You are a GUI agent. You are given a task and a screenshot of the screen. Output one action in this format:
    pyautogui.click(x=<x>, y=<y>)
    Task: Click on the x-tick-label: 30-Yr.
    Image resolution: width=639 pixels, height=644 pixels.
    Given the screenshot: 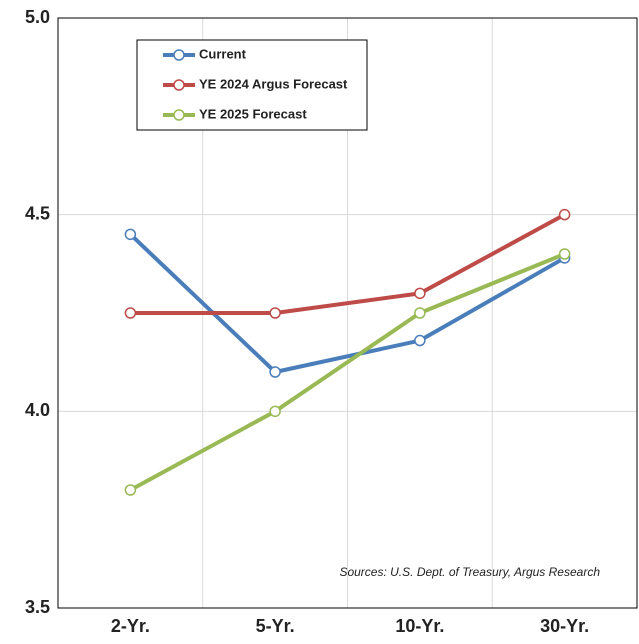 What is the action you would take?
    pyautogui.click(x=564, y=626)
    